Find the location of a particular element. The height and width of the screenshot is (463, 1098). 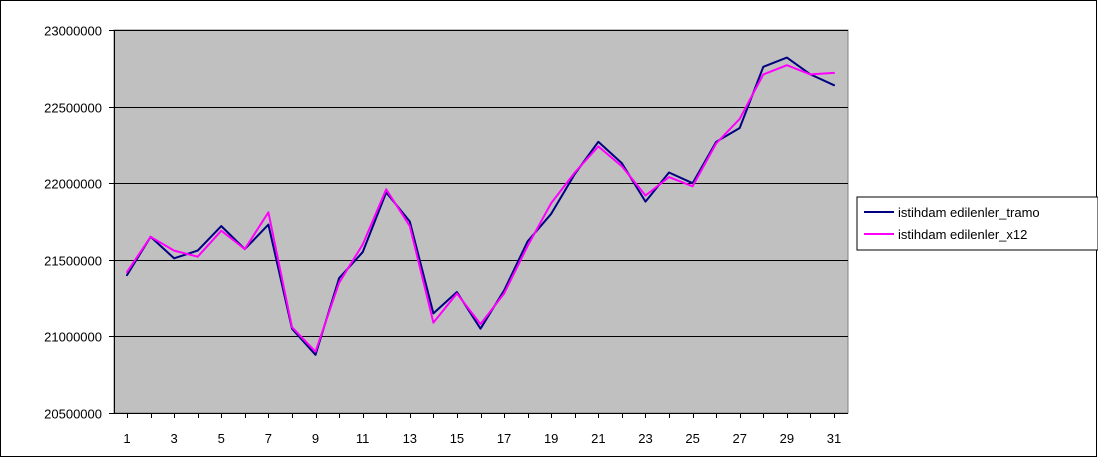

x-tick-label-10: 21 is located at coordinates (598, 438).